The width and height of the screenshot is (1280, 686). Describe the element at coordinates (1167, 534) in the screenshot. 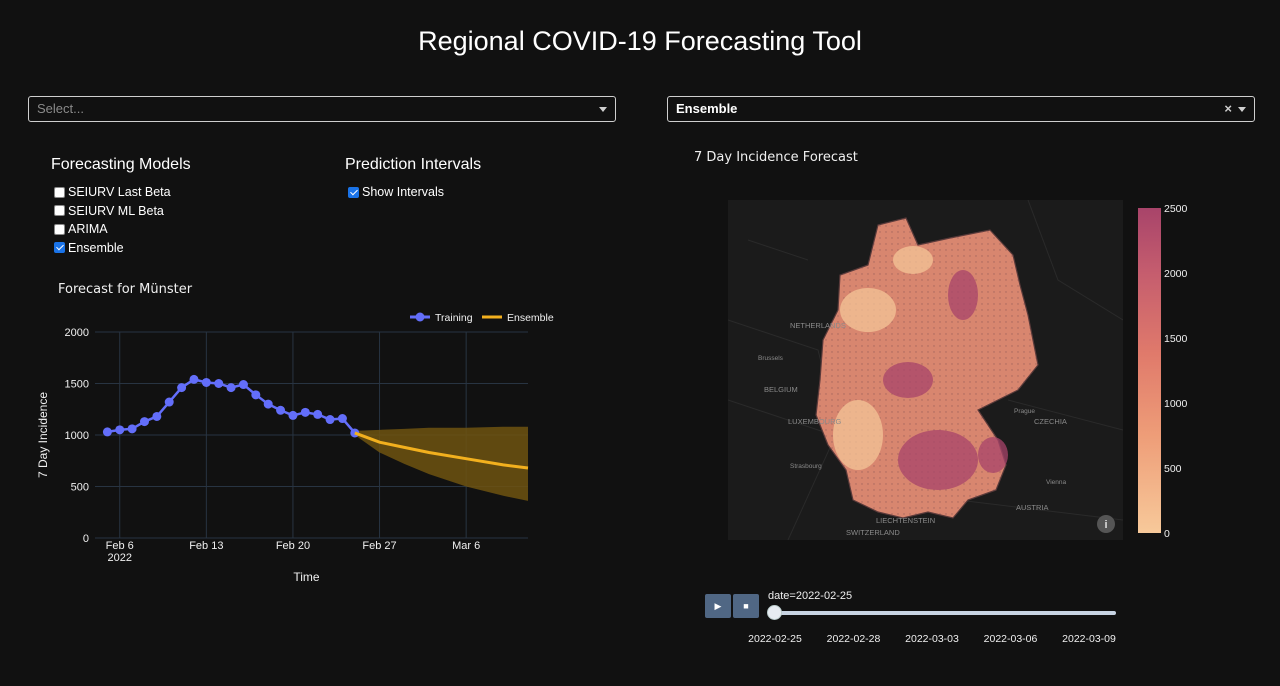

I see `colorbar-tick-label: 0` at that location.